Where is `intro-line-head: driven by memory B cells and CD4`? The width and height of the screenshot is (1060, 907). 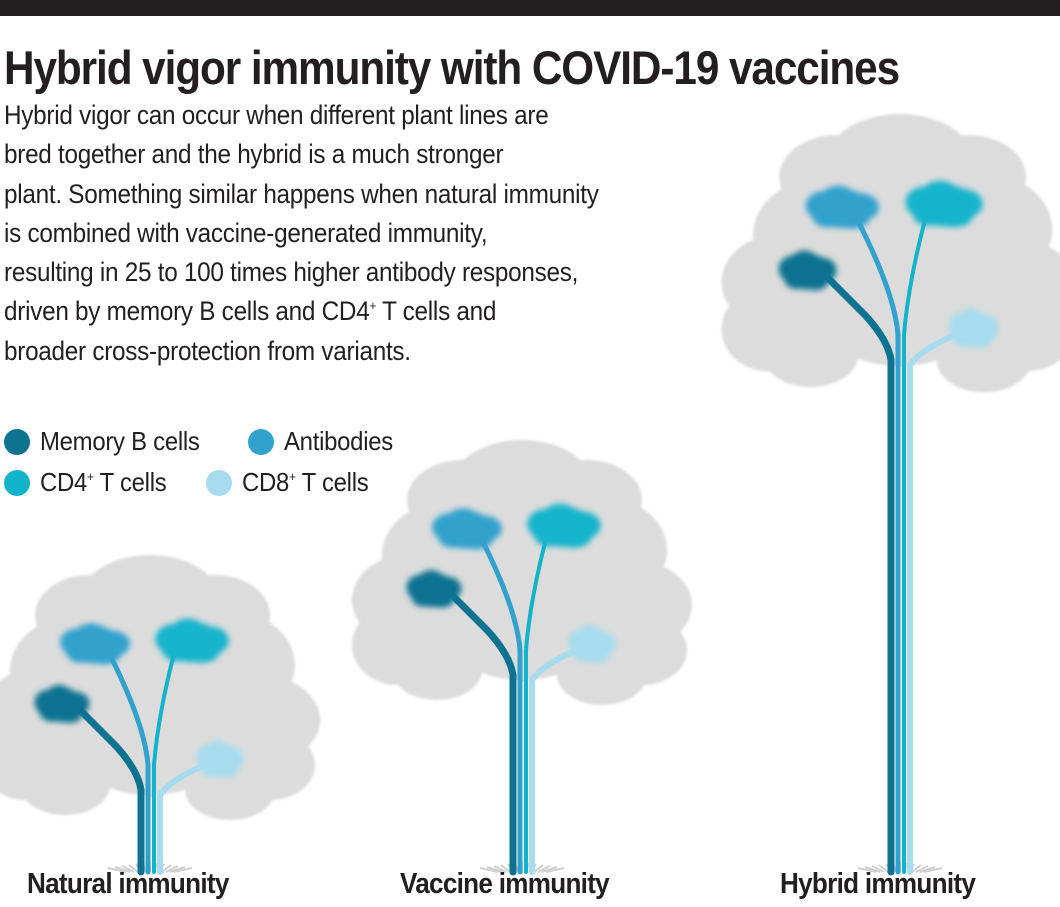 intro-line-head: driven by memory B cells and CD4 is located at coordinates (187, 311).